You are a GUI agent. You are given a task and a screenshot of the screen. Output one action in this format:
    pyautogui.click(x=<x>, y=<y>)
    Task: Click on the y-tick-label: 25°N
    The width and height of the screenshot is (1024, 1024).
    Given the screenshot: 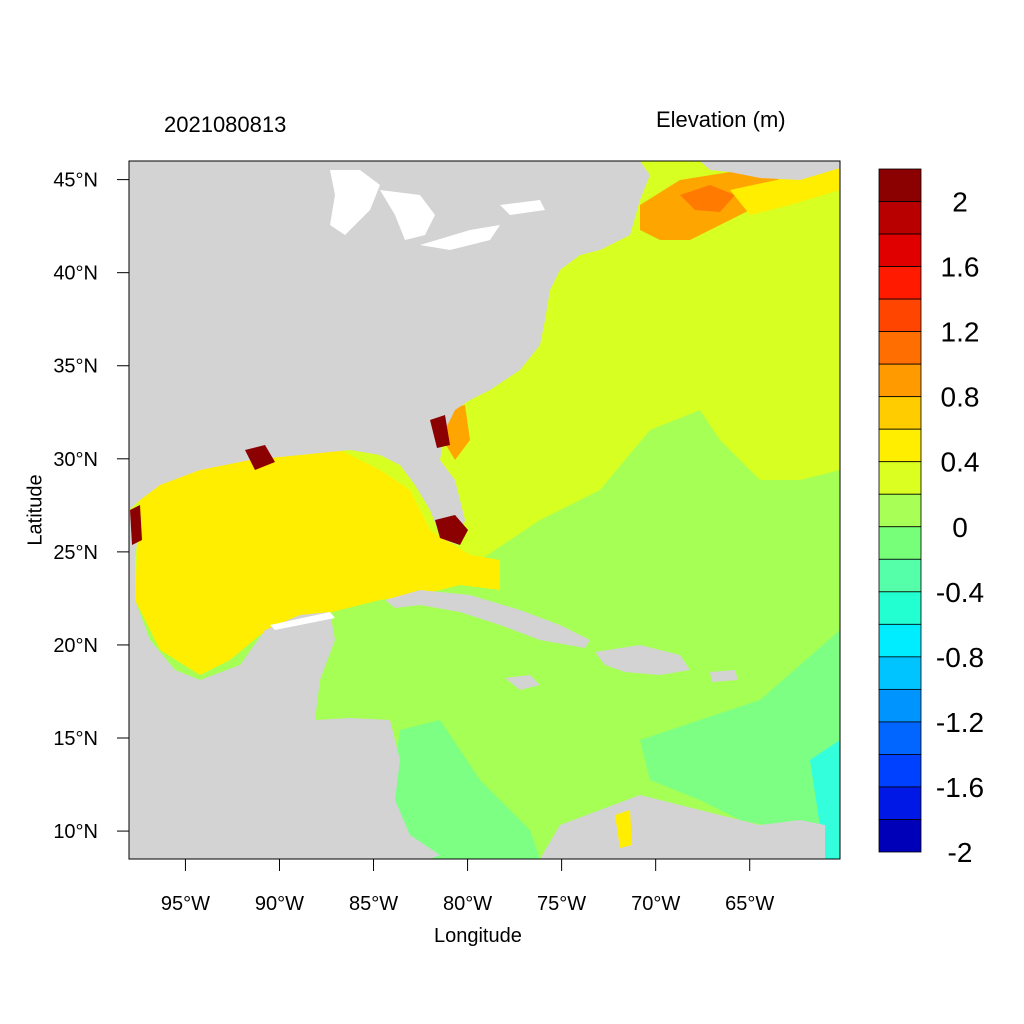 What is the action you would take?
    pyautogui.click(x=75, y=553)
    